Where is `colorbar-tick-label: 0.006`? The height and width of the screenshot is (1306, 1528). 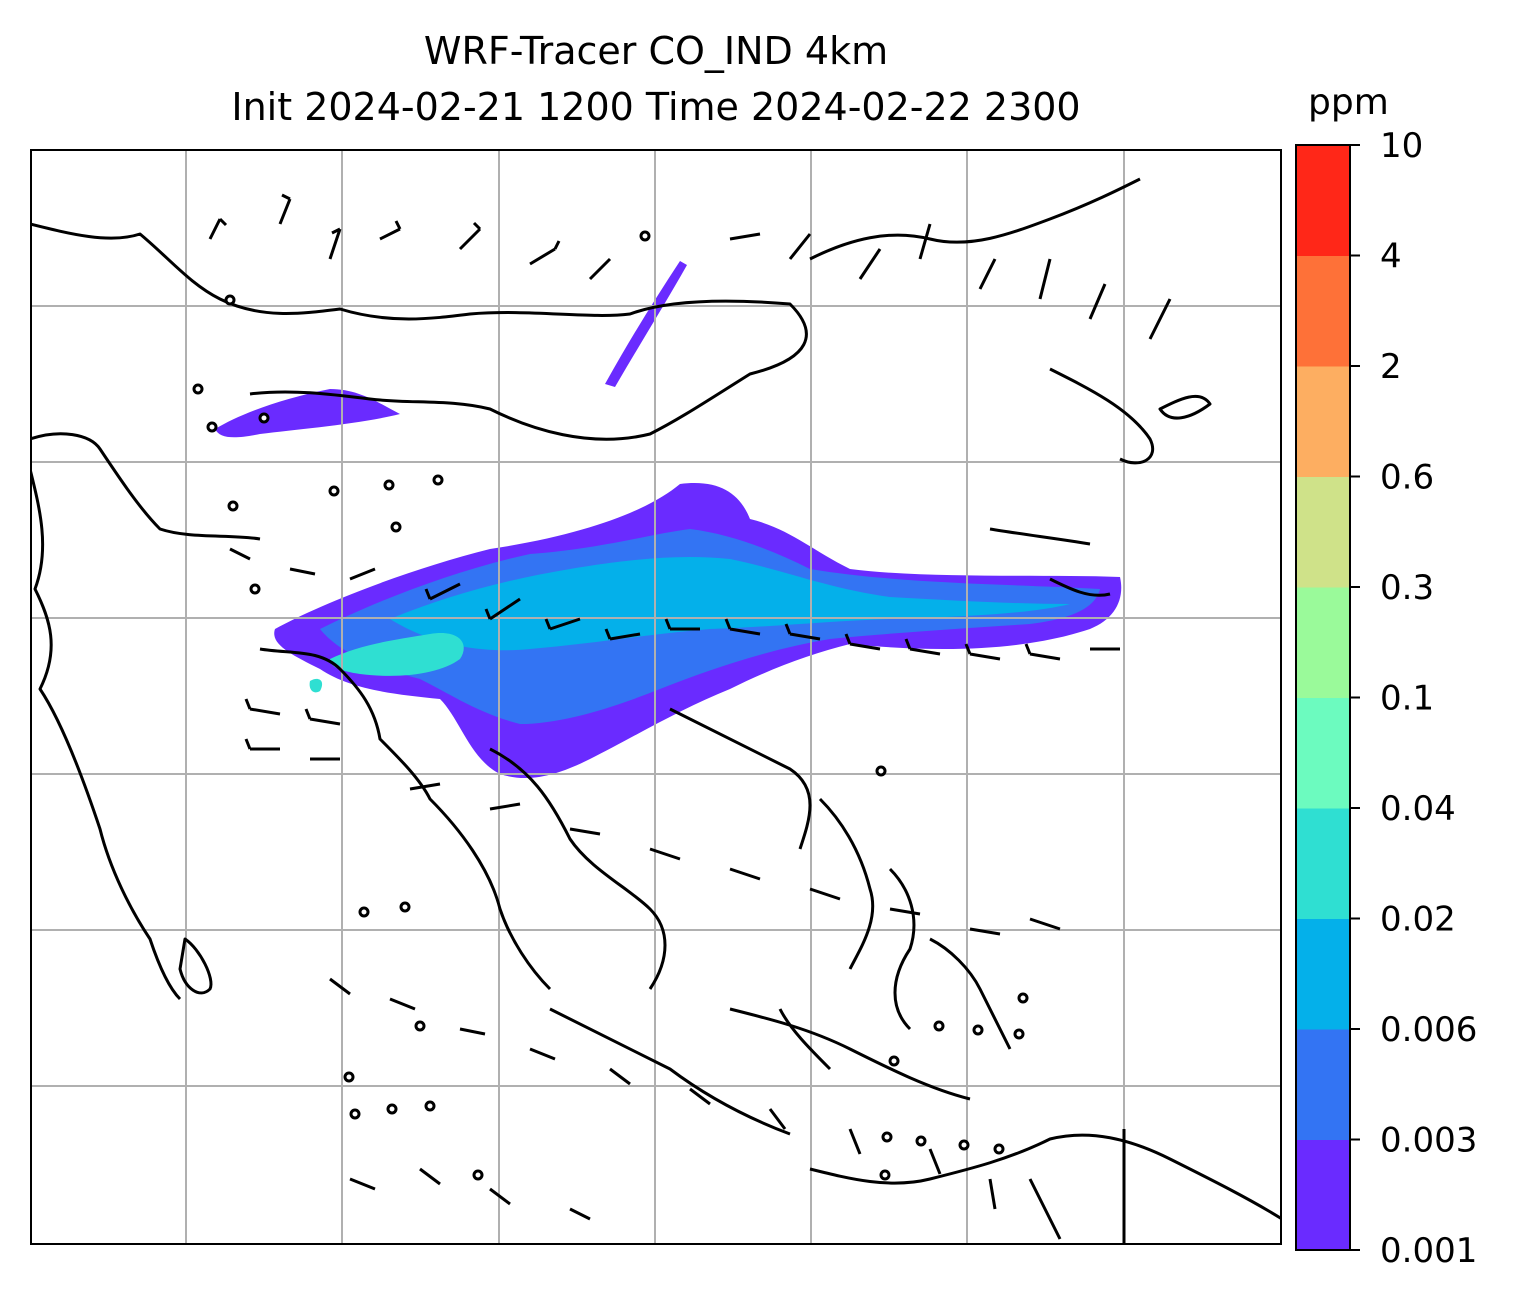
colorbar-tick-label: 0.006 is located at coordinates (1428, 1030).